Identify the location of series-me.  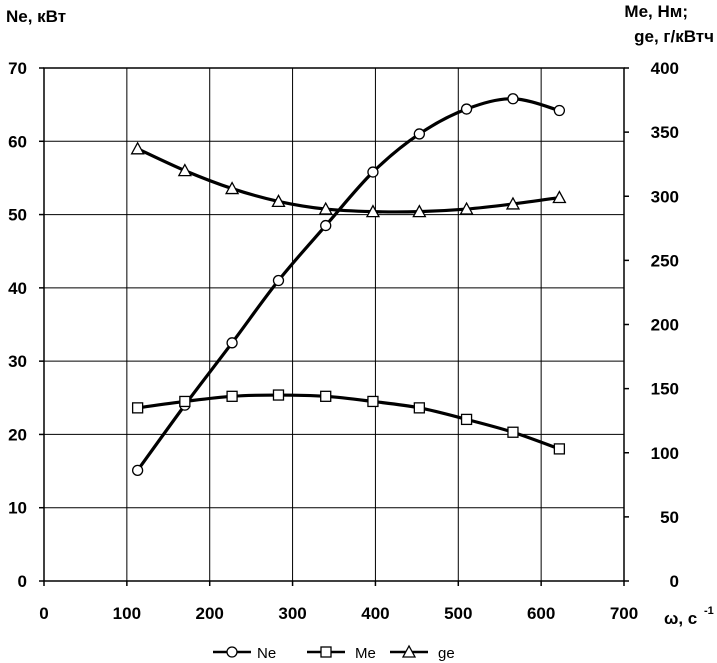
(348, 422).